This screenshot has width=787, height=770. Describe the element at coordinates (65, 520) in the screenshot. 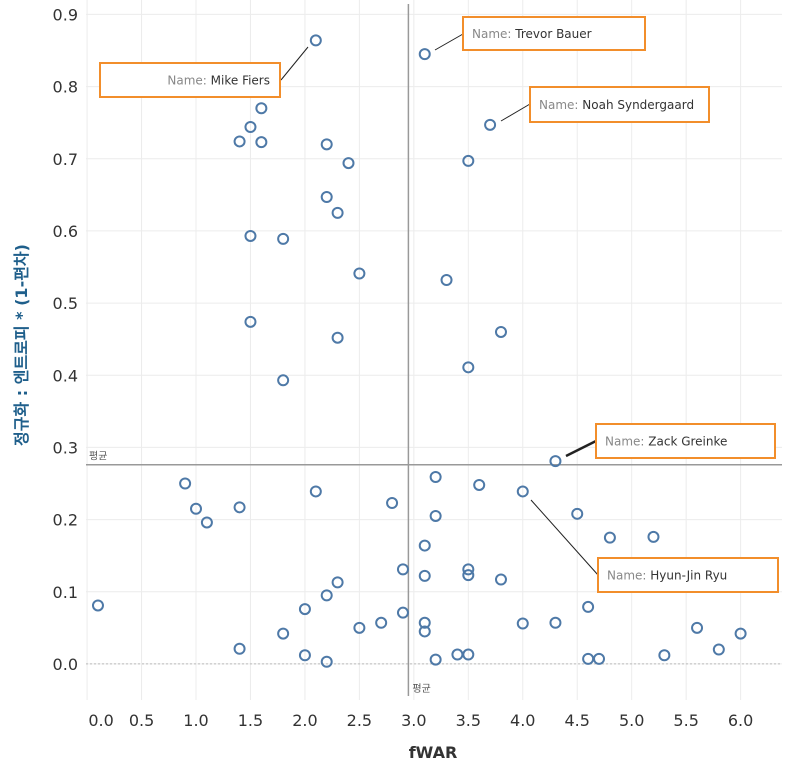

I see `y-tick-label: 0.2` at that location.